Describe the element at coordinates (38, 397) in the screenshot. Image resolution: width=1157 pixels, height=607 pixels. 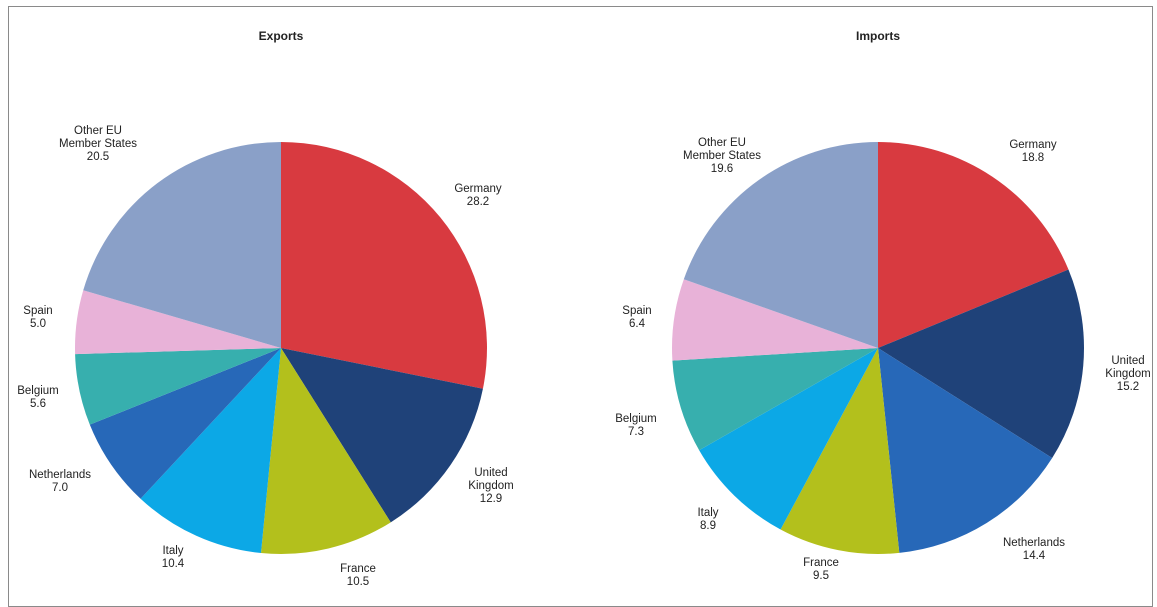
I see `exports-label-belgium: Belgium 5.6` at that location.